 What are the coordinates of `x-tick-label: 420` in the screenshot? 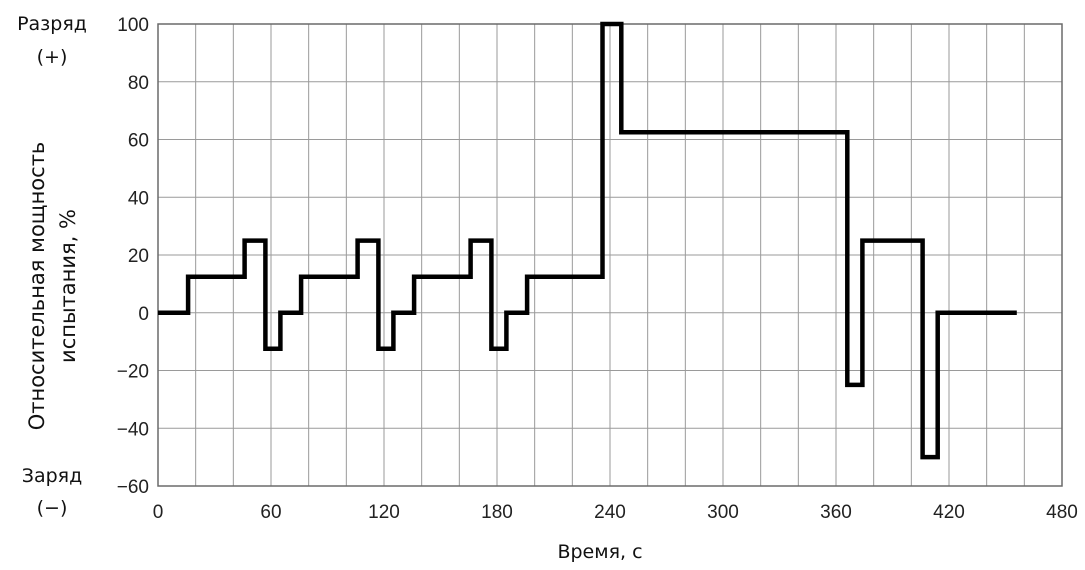 It's located at (949, 512).